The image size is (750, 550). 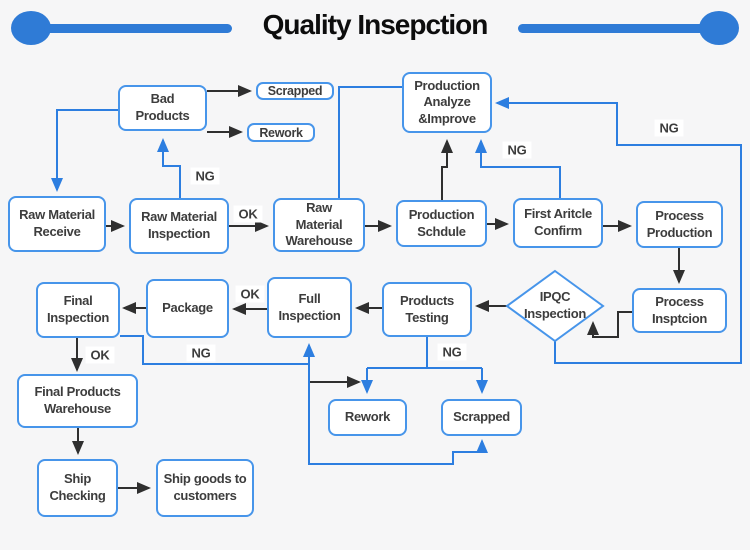 What do you see at coordinates (84, 150) in the screenshot?
I see `edge-bad-products-to-receive` at bounding box center [84, 150].